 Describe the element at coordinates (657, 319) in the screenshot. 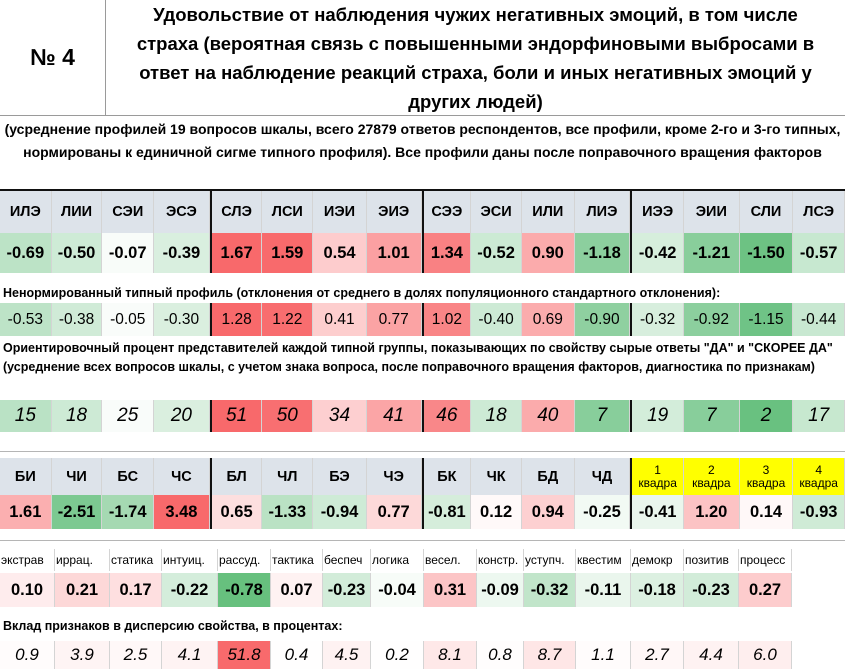

I see `raw-value-13: -0.32` at that location.